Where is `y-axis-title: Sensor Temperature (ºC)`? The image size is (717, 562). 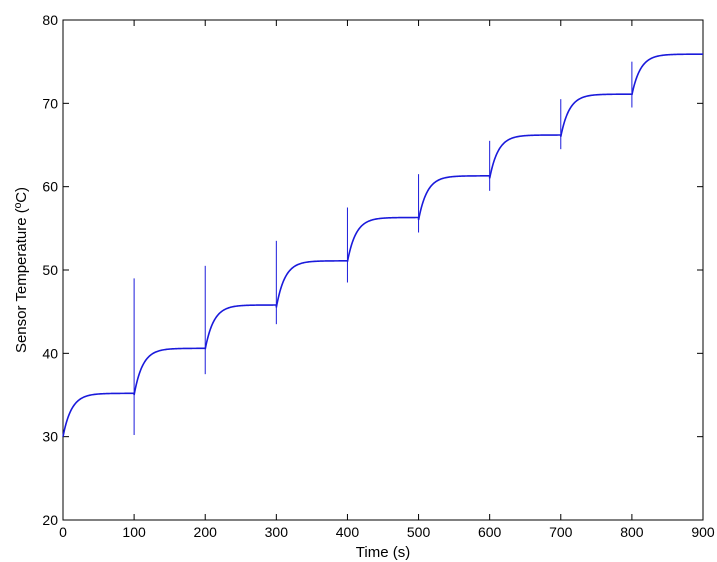
y-axis-title: Sensor Temperature (ºC) is located at coordinates (21, 270).